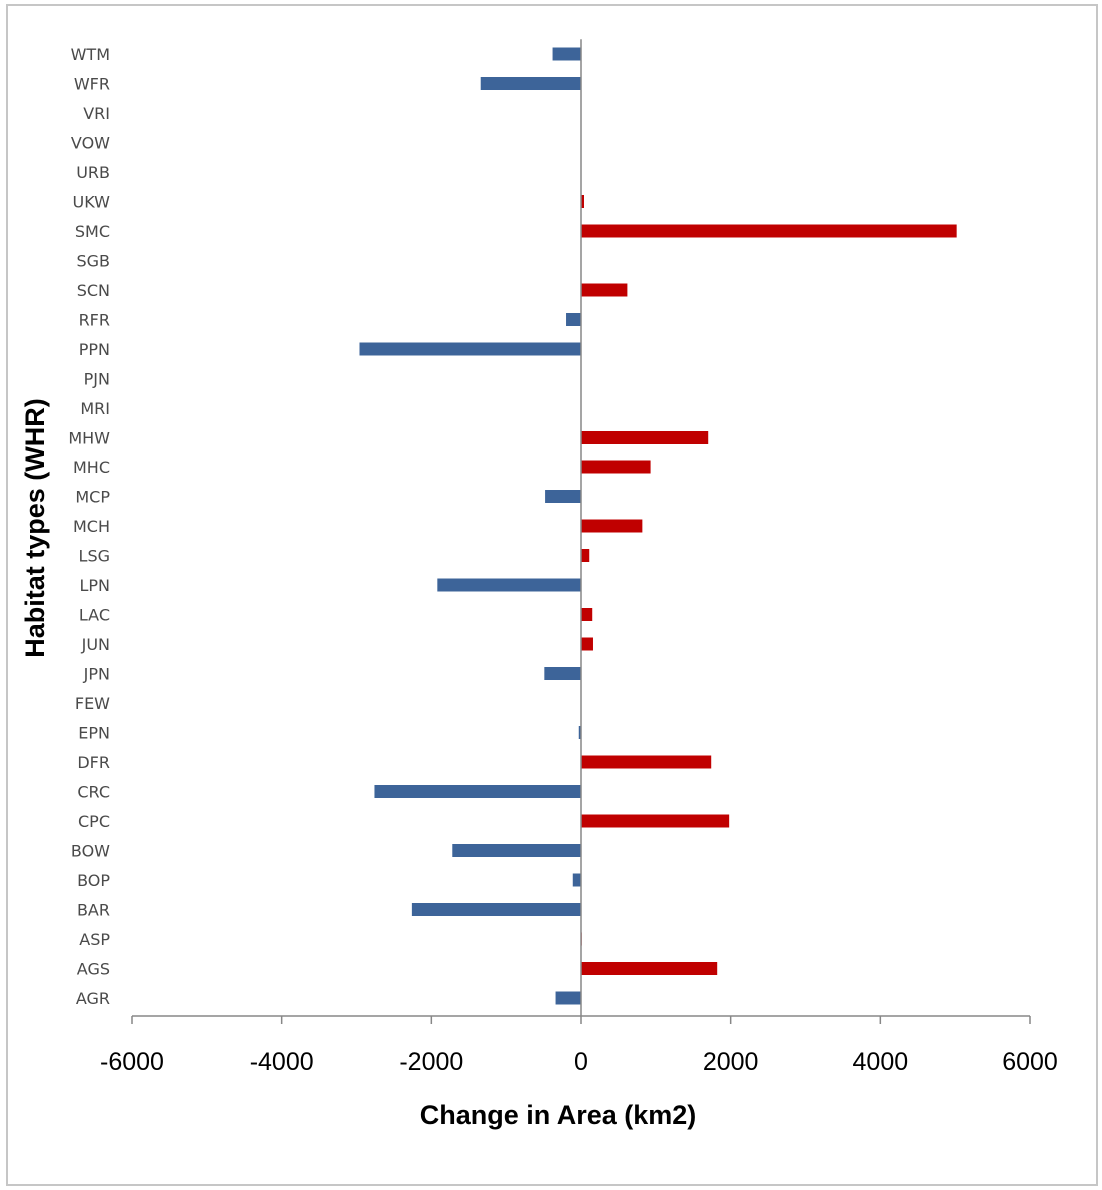 The image size is (1102, 1190). What do you see at coordinates (655, 821) in the screenshot?
I see `bar-cpc` at bounding box center [655, 821].